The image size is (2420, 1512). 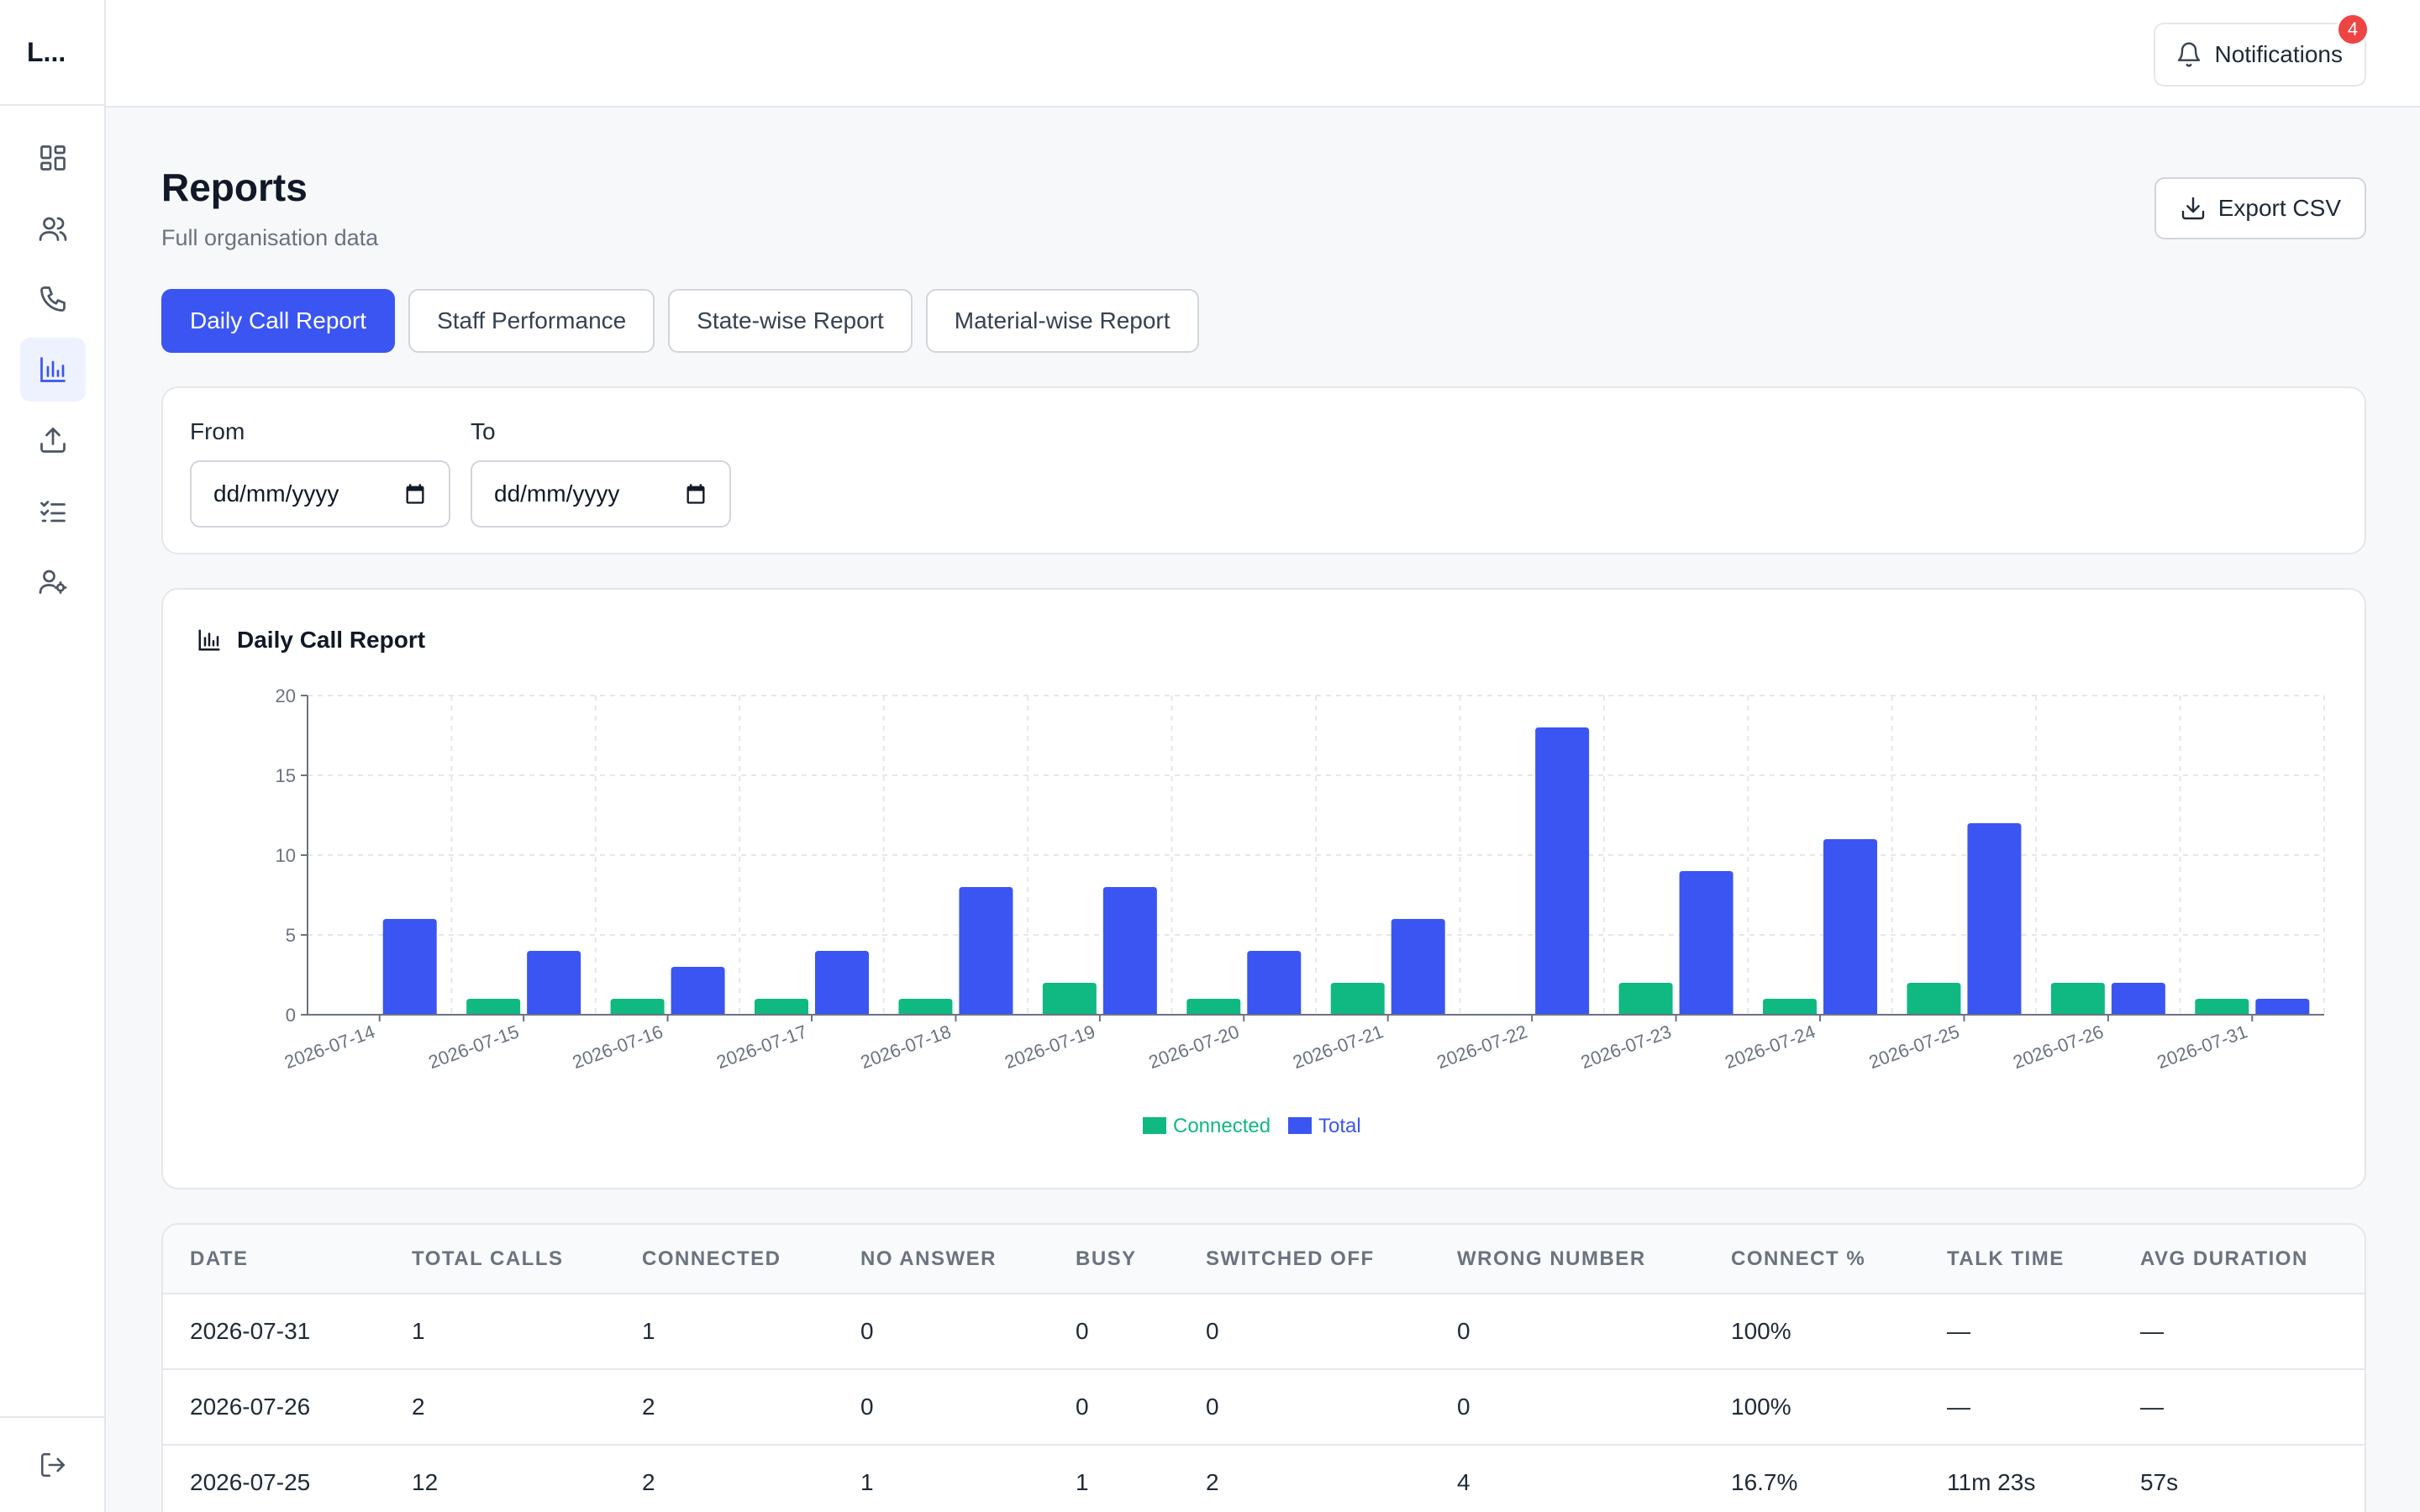 What do you see at coordinates (1464, 1331) in the screenshot?
I see `cell-wrong-number: 0` at bounding box center [1464, 1331].